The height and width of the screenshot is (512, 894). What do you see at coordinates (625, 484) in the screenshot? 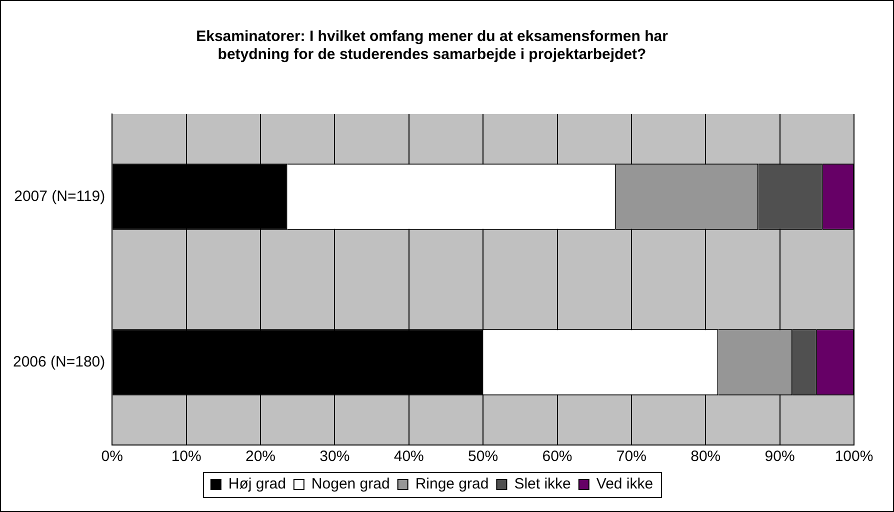
I see `legend-label: Ved ikke` at bounding box center [625, 484].